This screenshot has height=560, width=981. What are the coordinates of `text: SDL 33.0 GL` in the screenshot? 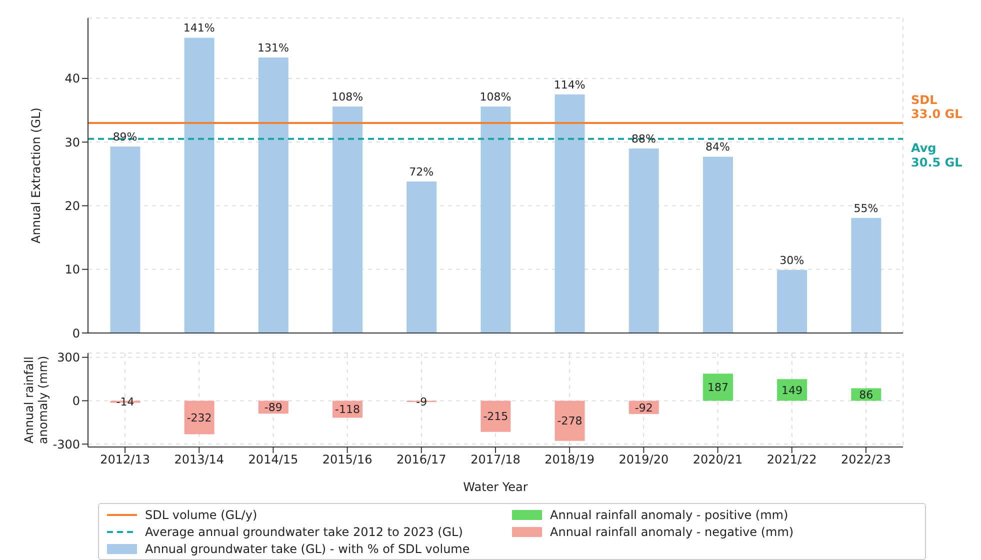 It's located at (937, 107).